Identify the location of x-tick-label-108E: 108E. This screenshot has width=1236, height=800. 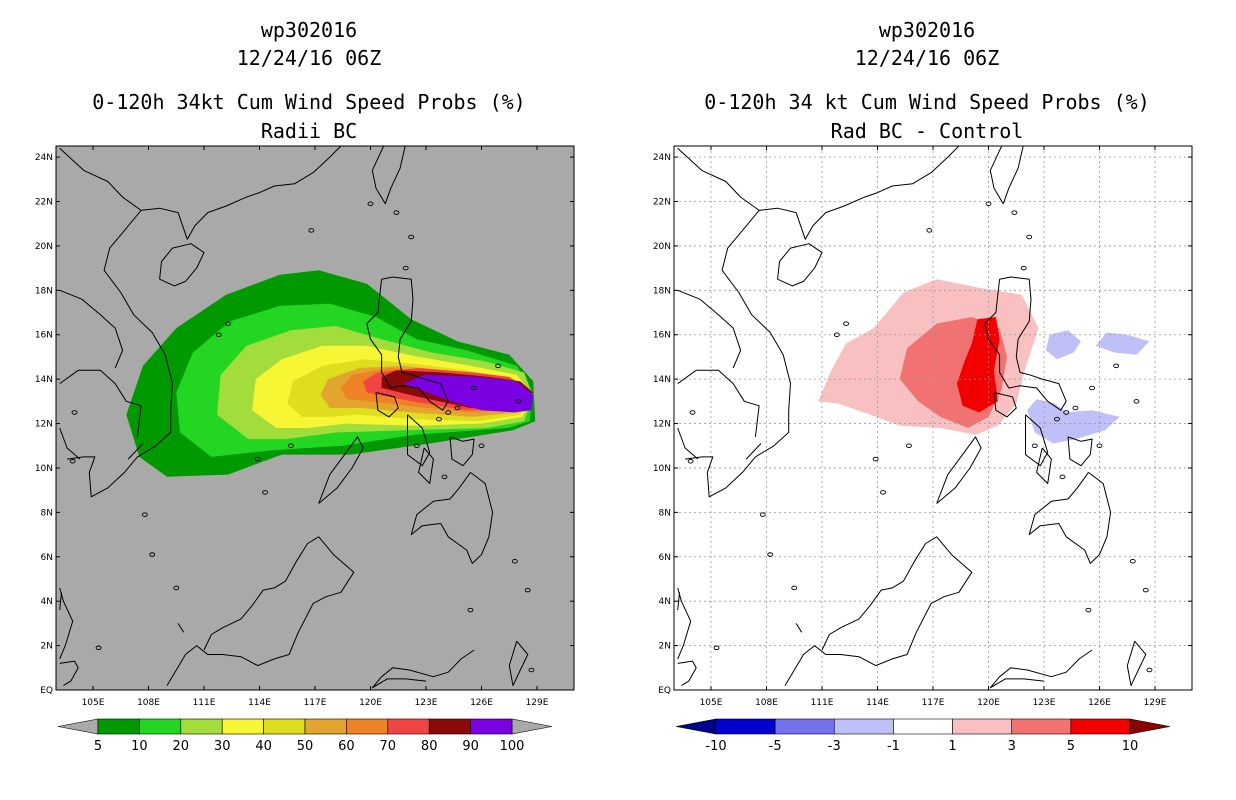
(148, 703).